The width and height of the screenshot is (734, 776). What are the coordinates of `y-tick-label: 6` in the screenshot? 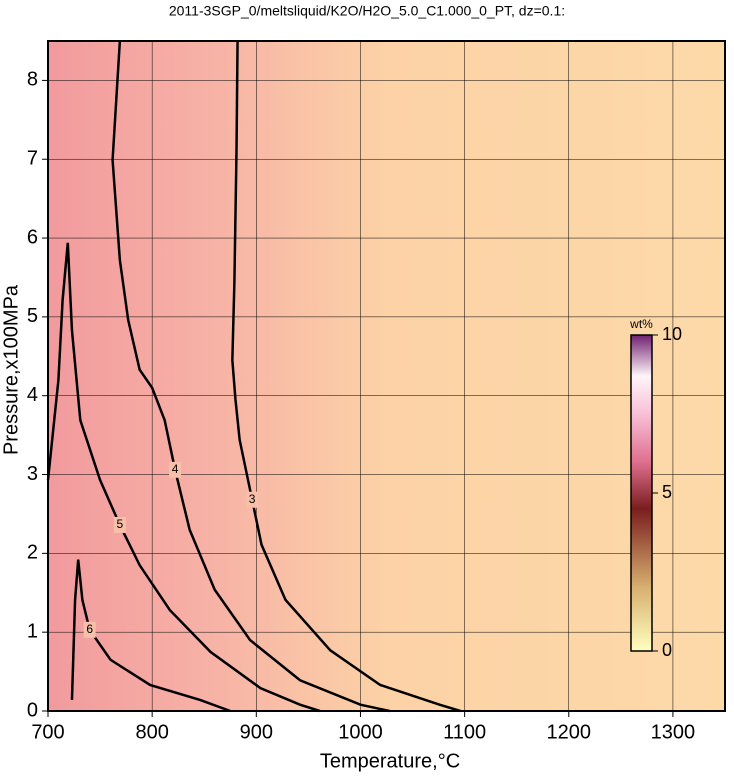 It's located at (32, 237).